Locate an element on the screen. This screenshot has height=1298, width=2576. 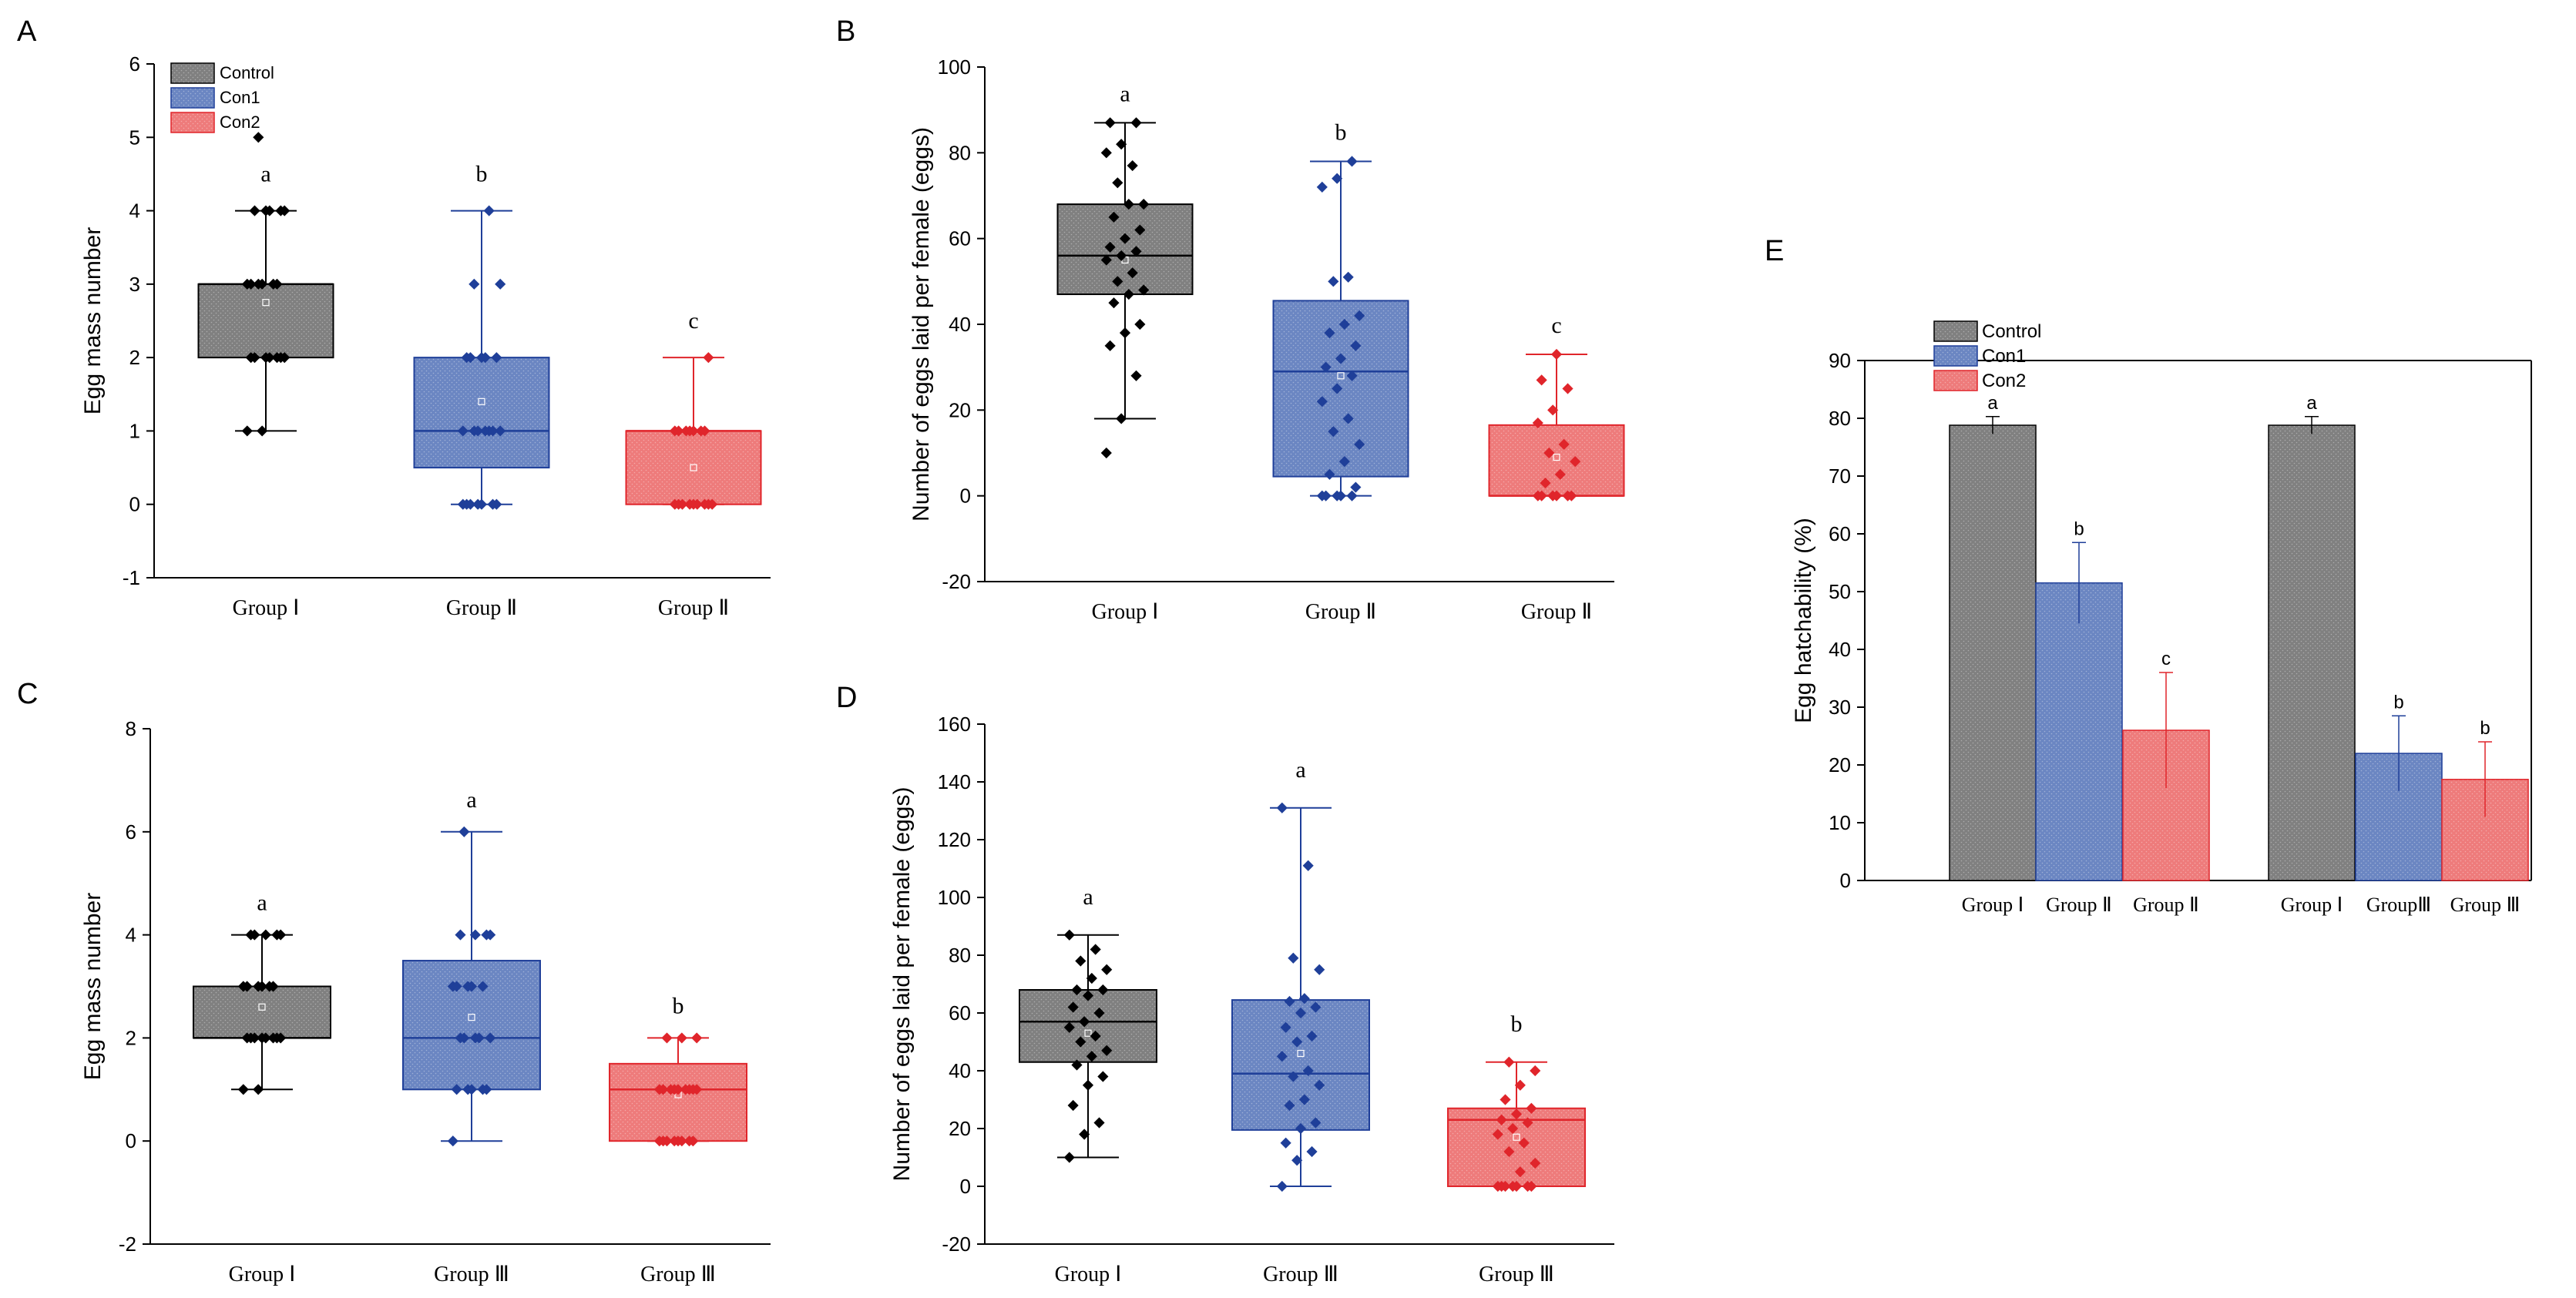
panel-a-y-tick-label: 2 is located at coordinates (134, 357).